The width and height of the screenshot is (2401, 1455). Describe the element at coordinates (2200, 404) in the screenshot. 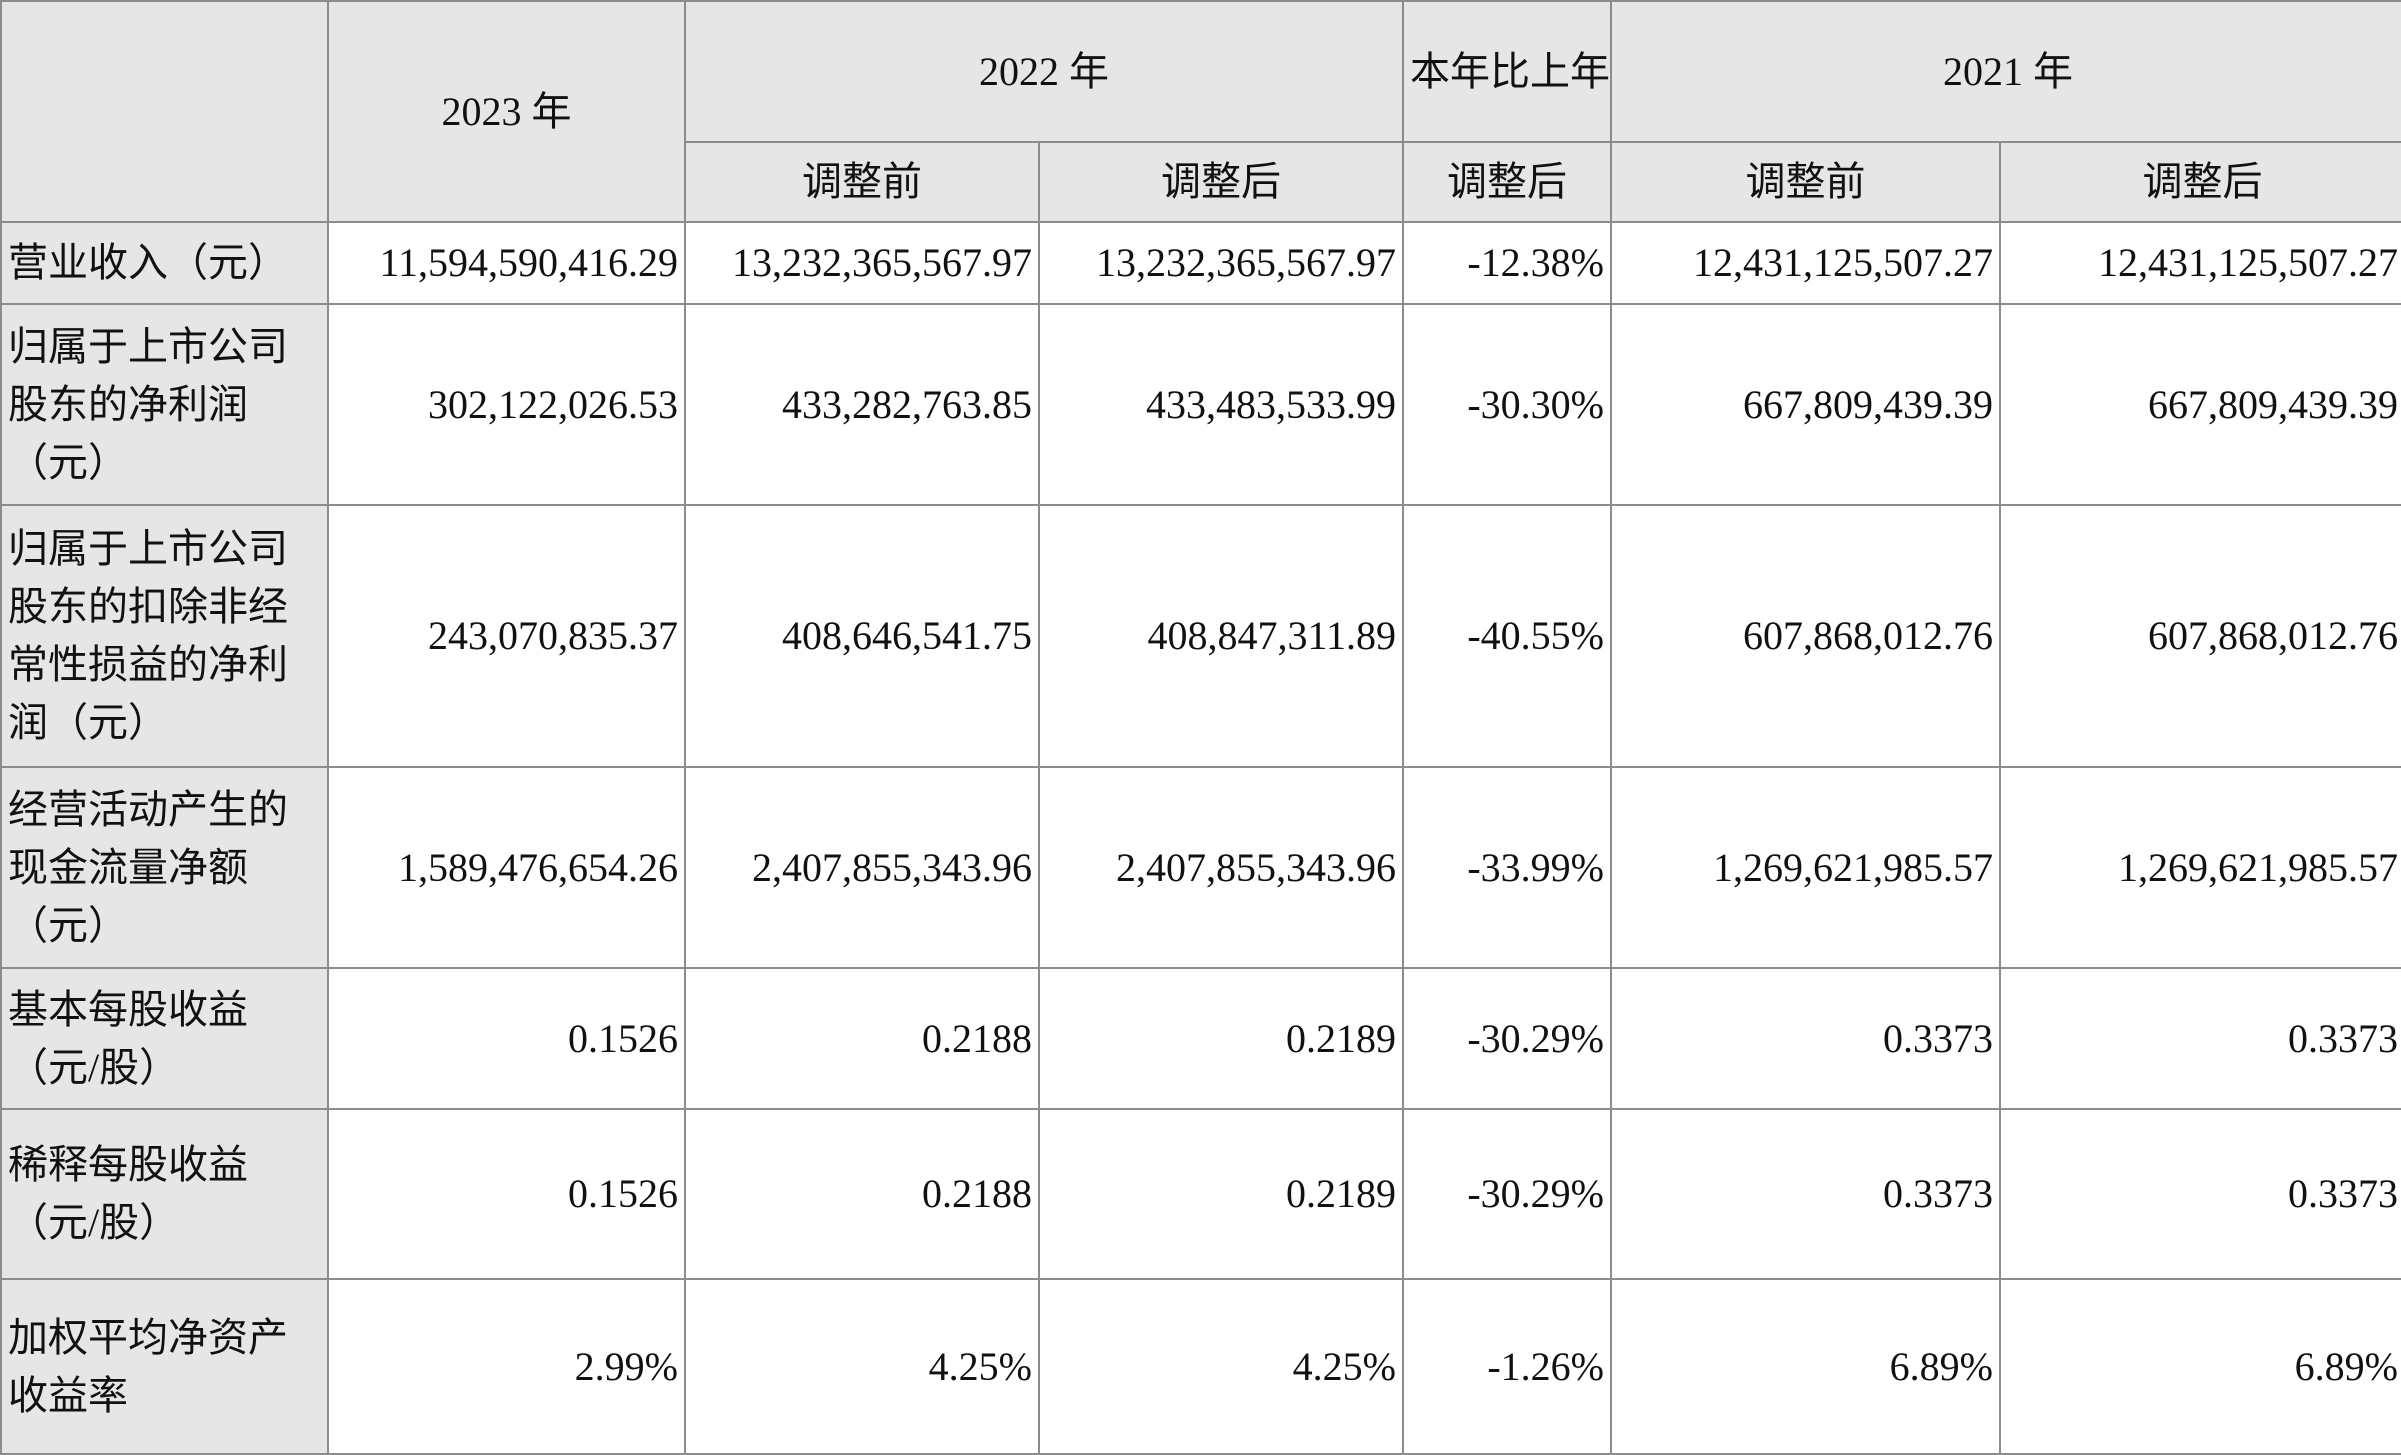

I see `value-2021-after: 667,809,439.39` at that location.